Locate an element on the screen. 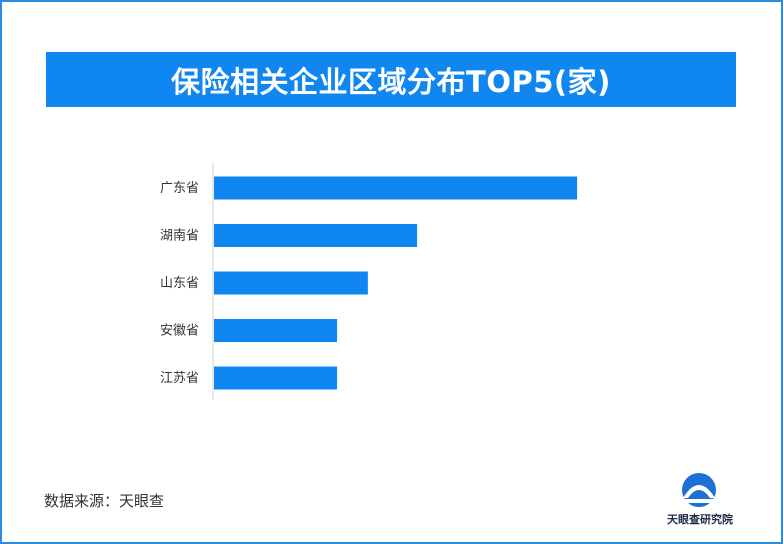 The width and height of the screenshot is (783, 544). chart-title: 保险相关企业区域分布TOP5(家) is located at coordinates (391, 81).